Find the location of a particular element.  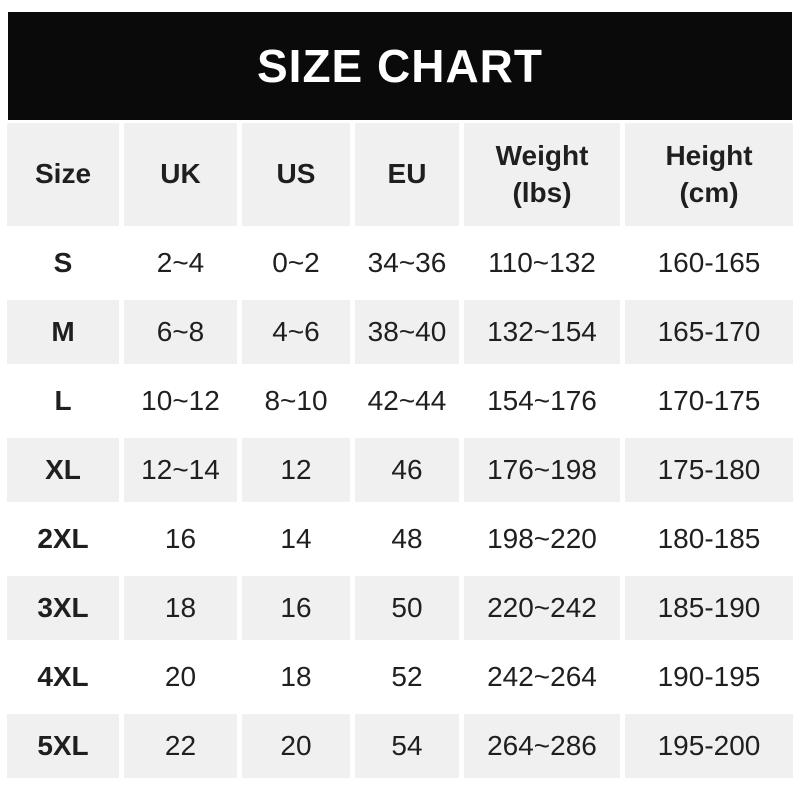

page-title: SIZE CHART is located at coordinates (400, 66).